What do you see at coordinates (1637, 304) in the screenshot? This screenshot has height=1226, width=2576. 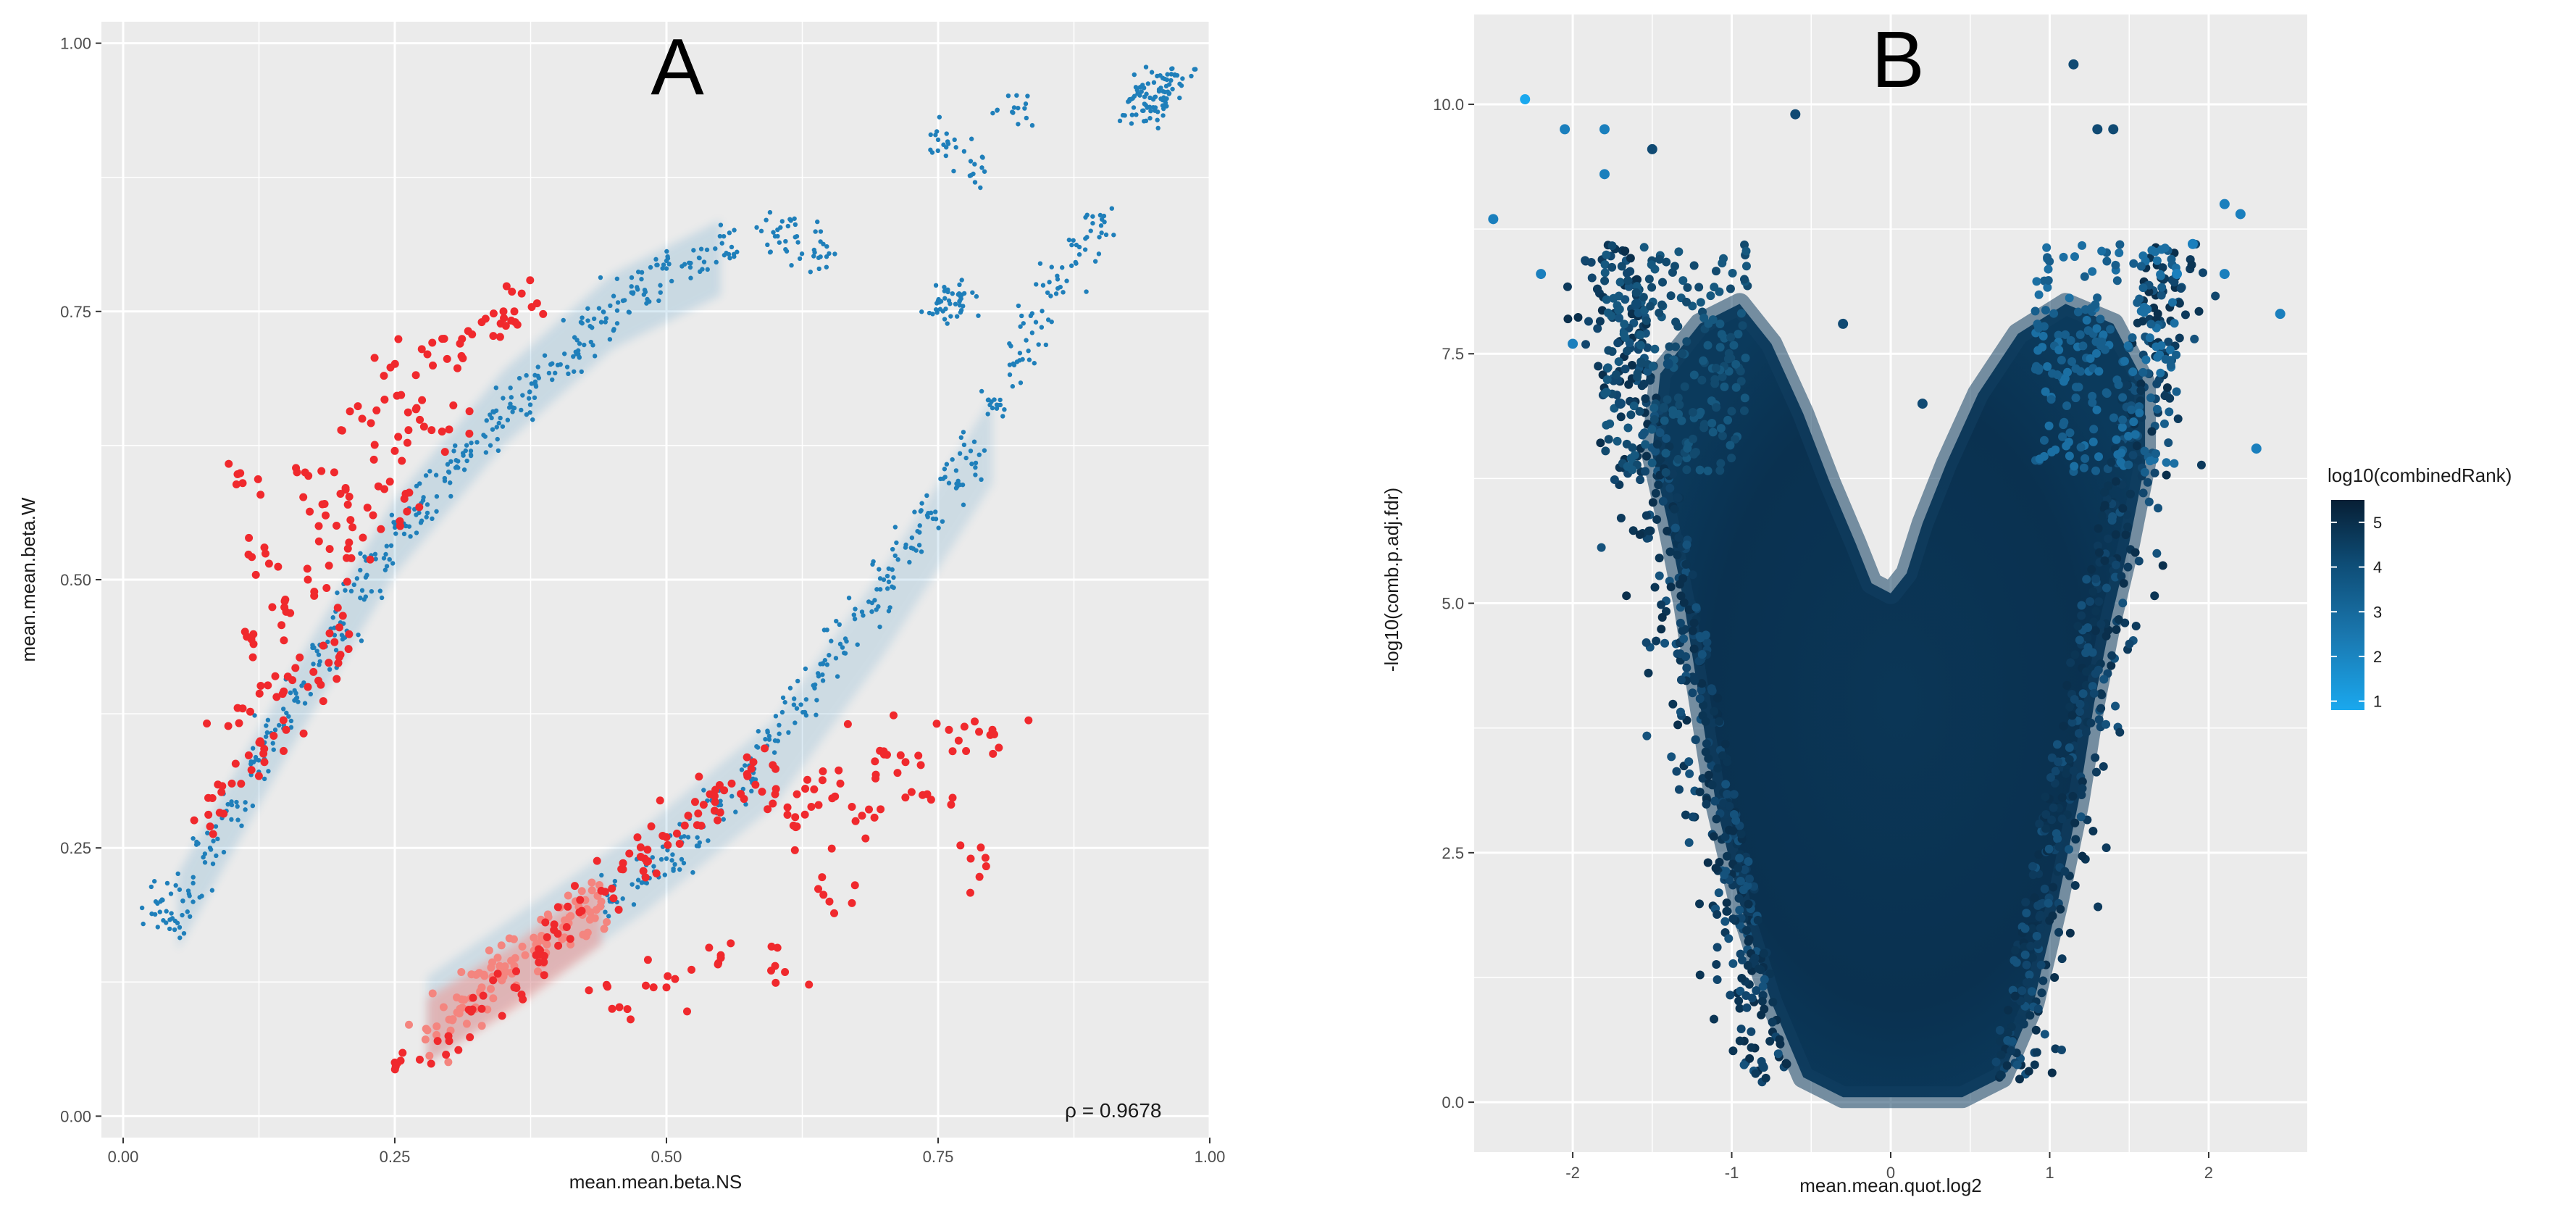 I see `panel-b-highlight-point` at bounding box center [1637, 304].